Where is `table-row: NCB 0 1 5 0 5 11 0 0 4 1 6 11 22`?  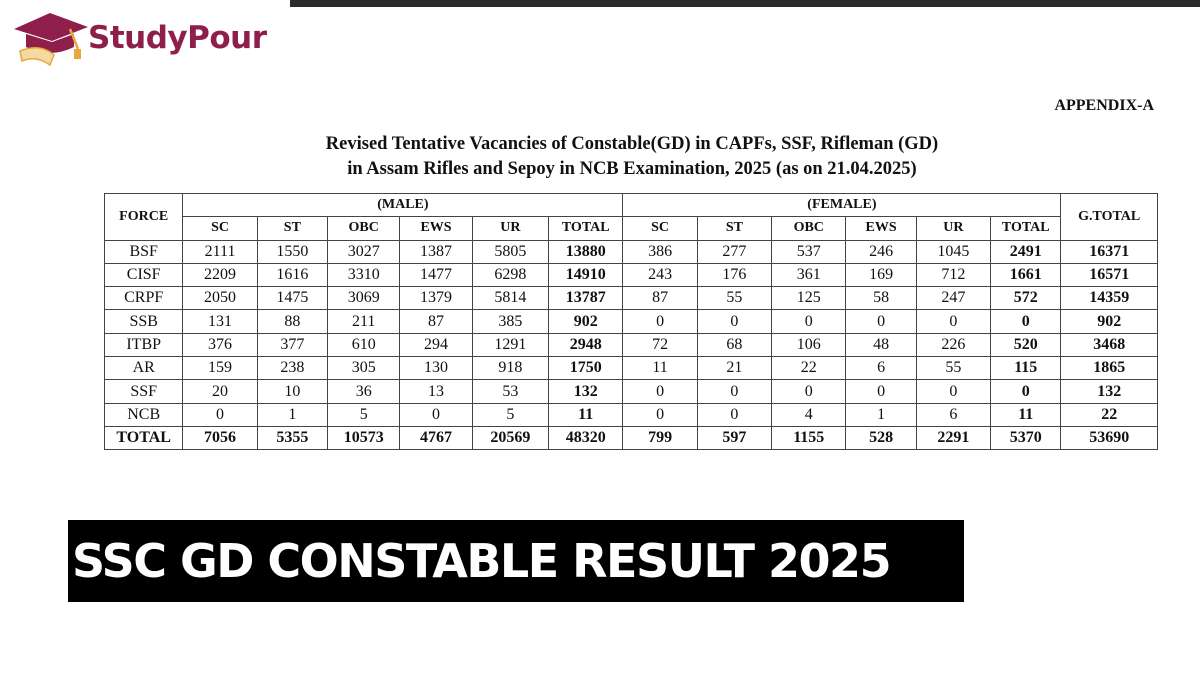 table-row: NCB 0 1 5 0 5 11 0 0 4 1 6 11 22 is located at coordinates (630, 414).